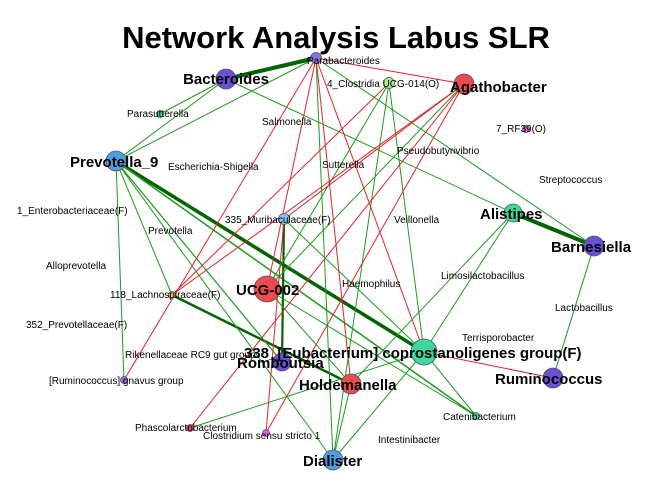 This screenshot has height=485, width=672. I want to click on node-label-clostridia: 4_Clostridia UCG-014(O), so click(383, 84).